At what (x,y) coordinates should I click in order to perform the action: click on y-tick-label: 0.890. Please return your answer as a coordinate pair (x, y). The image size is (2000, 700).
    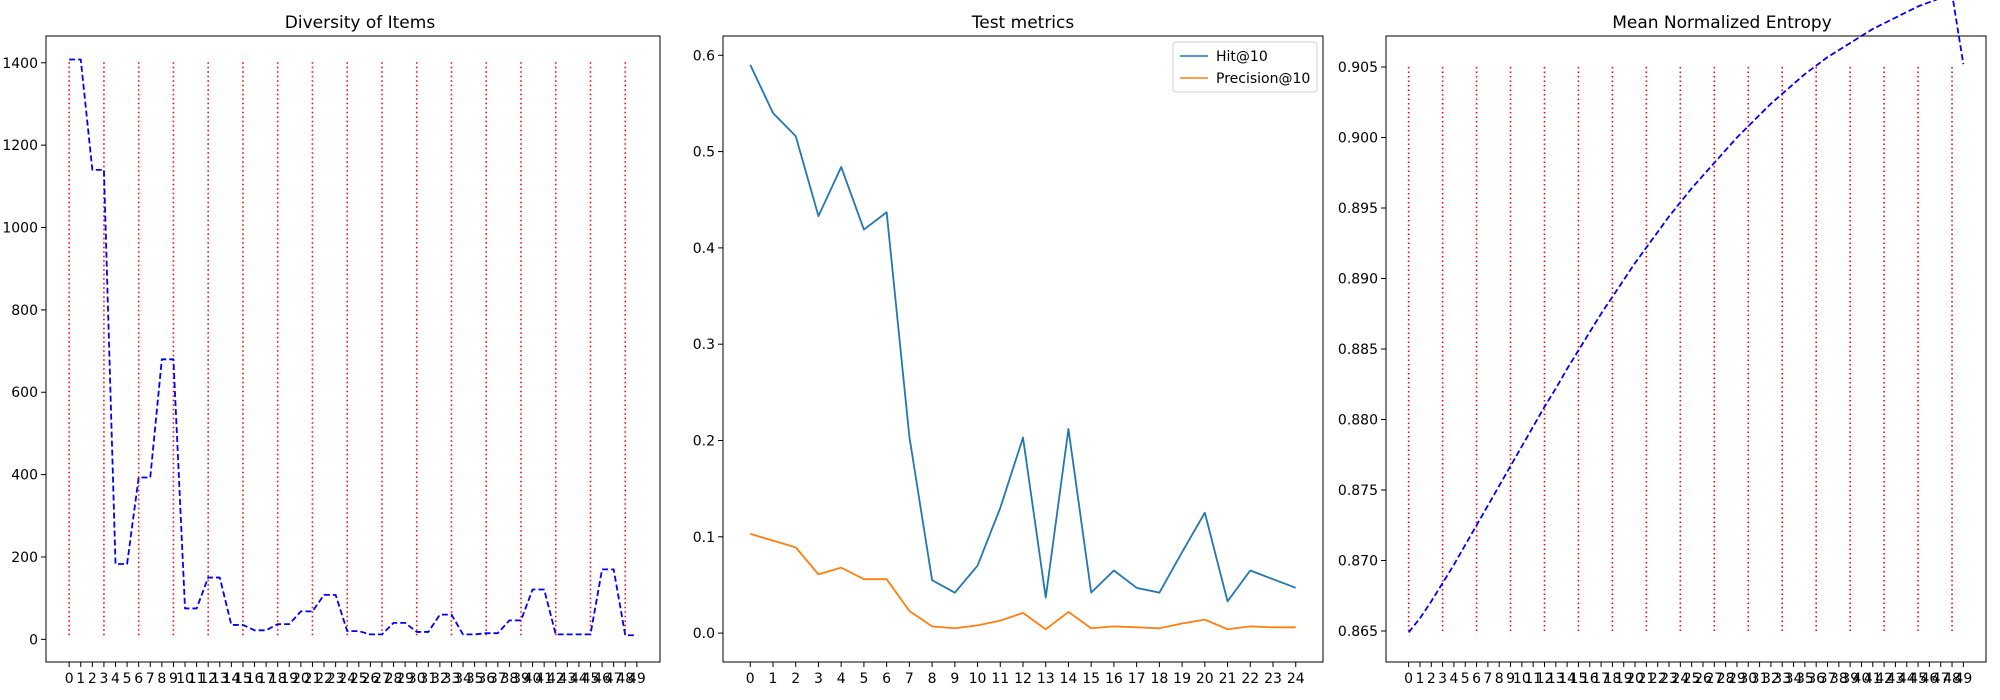
    Looking at the image, I should click on (1358, 280).